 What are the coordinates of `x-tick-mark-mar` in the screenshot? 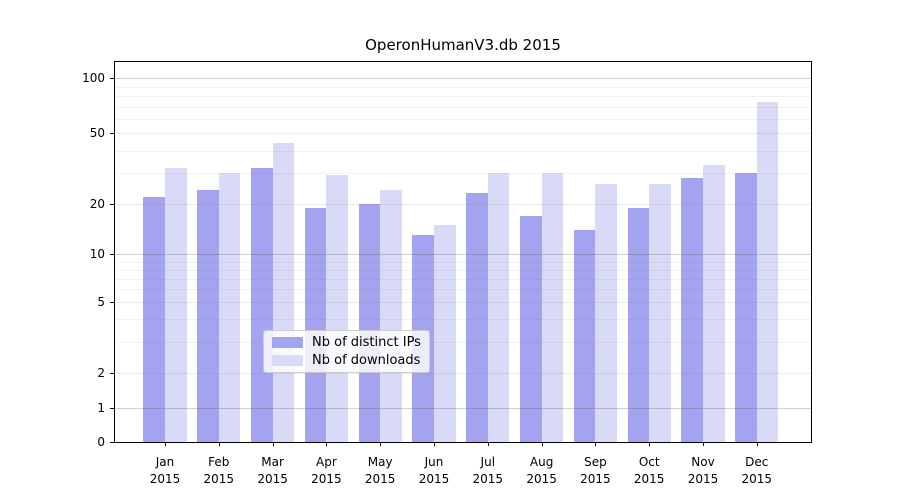 It's located at (273, 444).